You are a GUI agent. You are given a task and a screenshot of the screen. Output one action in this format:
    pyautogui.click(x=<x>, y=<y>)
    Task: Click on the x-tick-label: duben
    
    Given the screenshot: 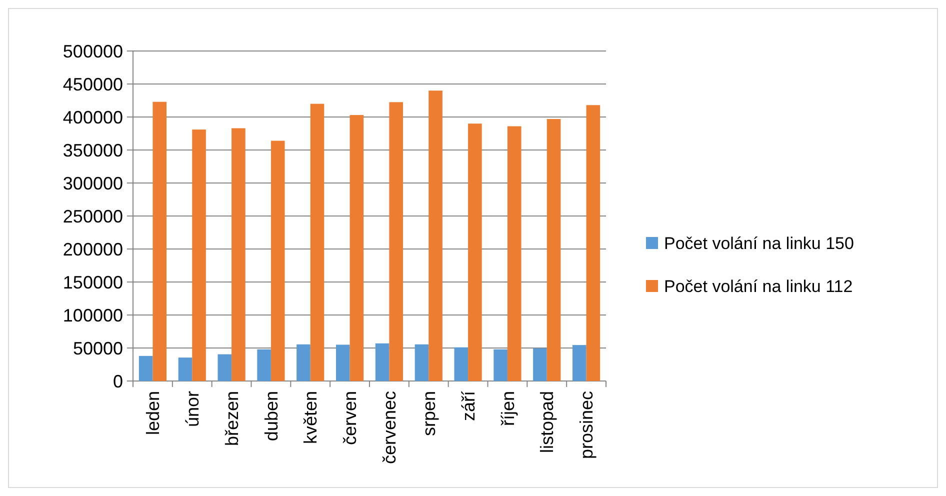 What is the action you would take?
    pyautogui.click(x=271, y=416)
    